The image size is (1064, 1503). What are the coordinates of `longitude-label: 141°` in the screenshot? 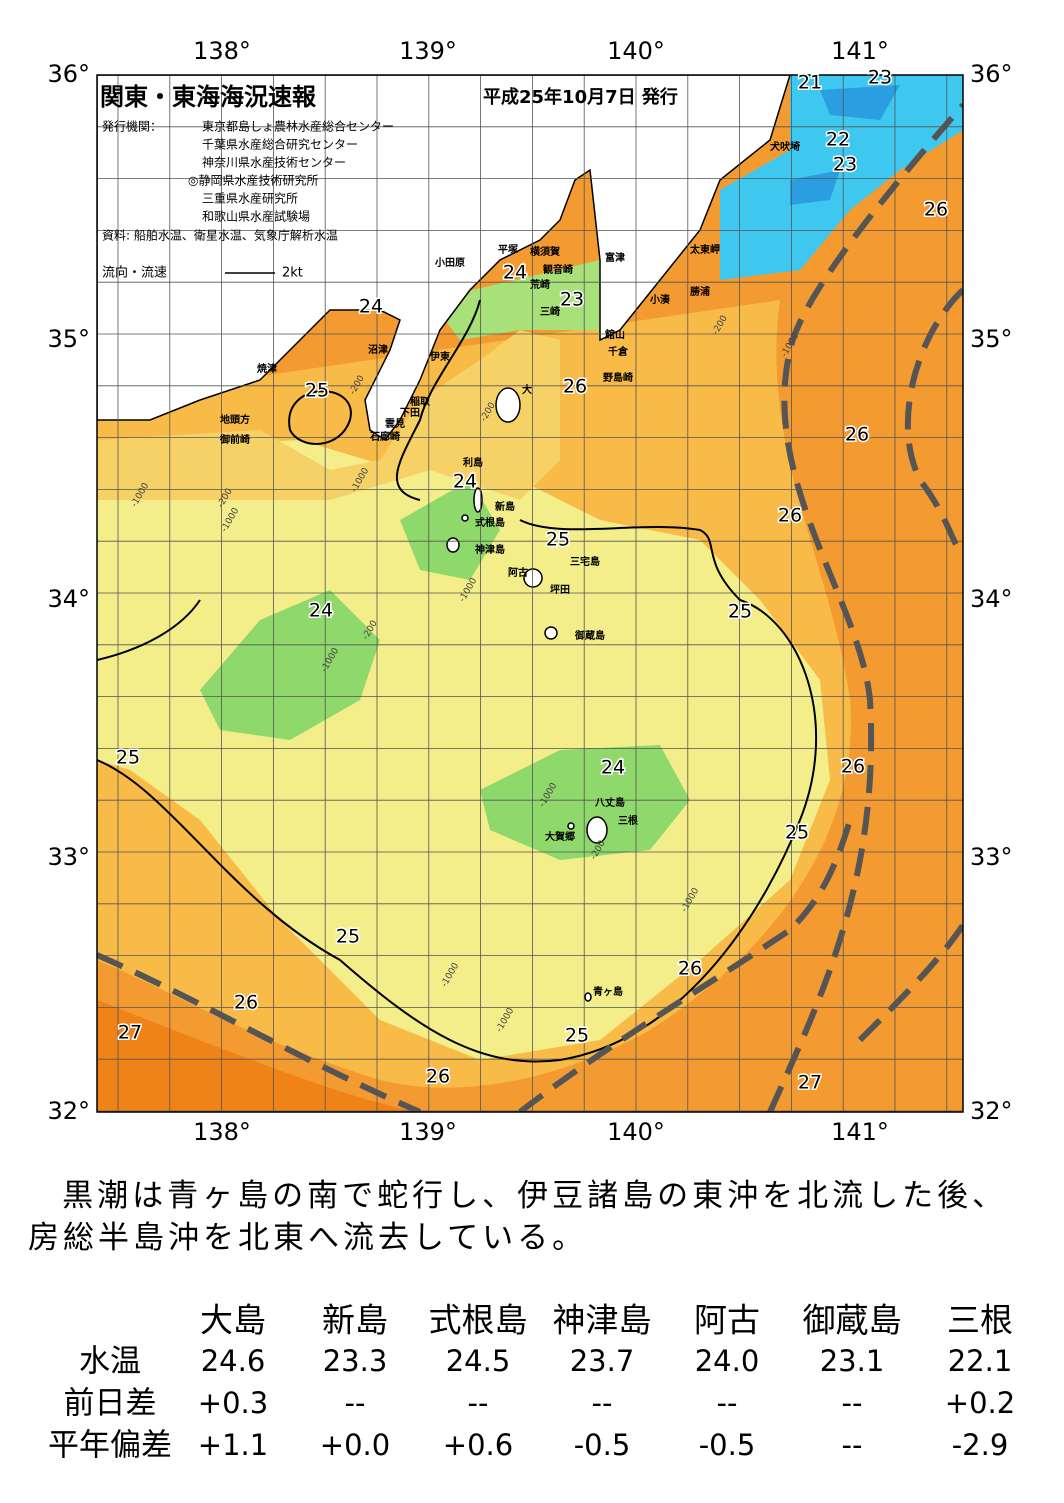 It's located at (860, 1132).